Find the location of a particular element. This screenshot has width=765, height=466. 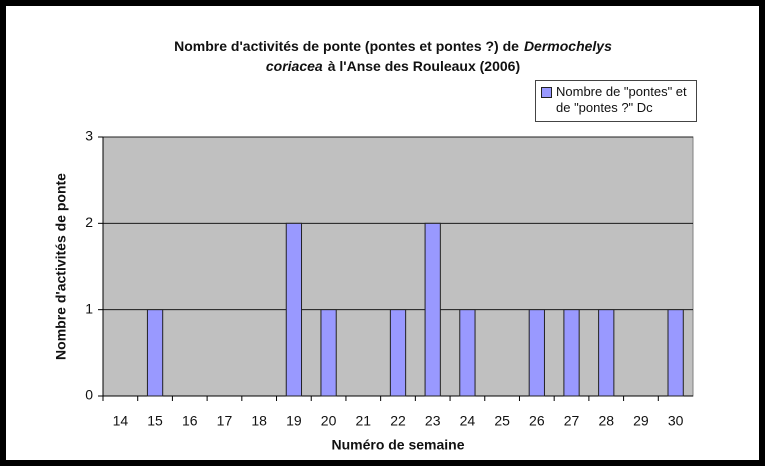

x-tick-label: 28 is located at coordinates (606, 421).